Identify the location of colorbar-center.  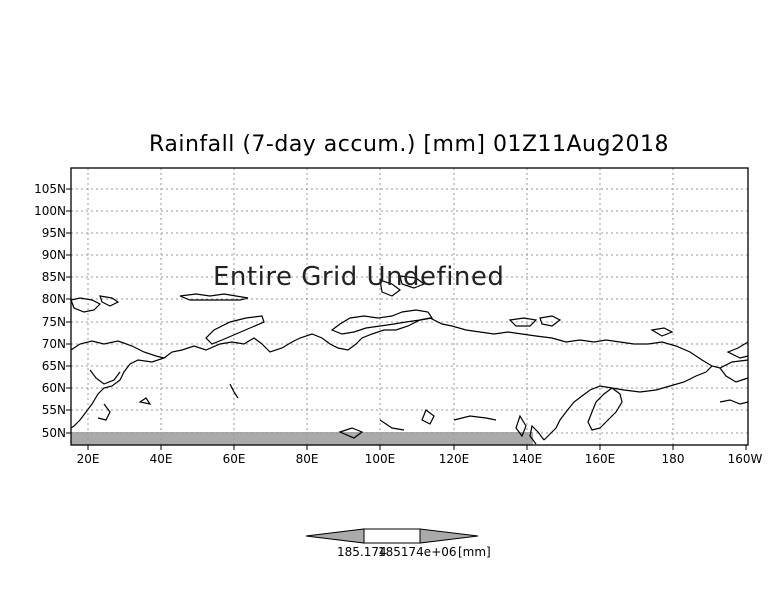
(392, 536).